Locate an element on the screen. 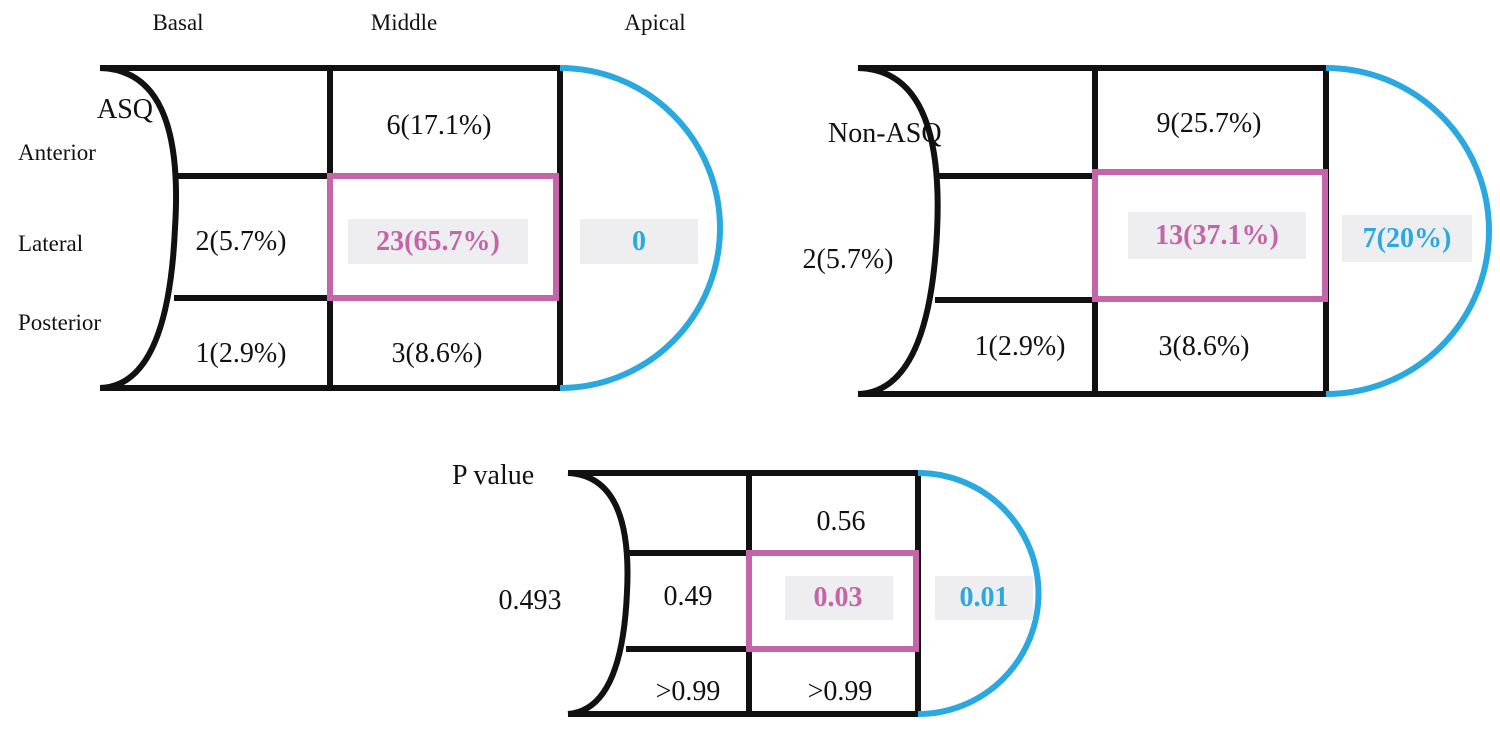 This screenshot has width=1500, height=729. asq-basal-posterior-value: 1(2.9%) is located at coordinates (241, 353).